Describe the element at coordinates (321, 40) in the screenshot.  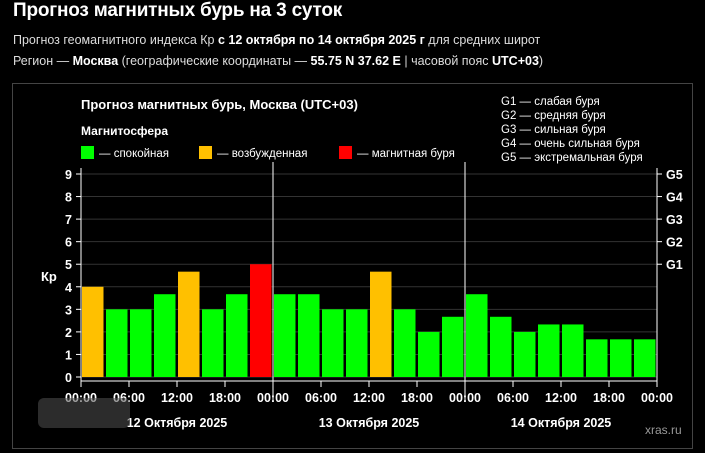
I see `forecast-period: с 12 октября по 14 октября 2025 г` at that location.